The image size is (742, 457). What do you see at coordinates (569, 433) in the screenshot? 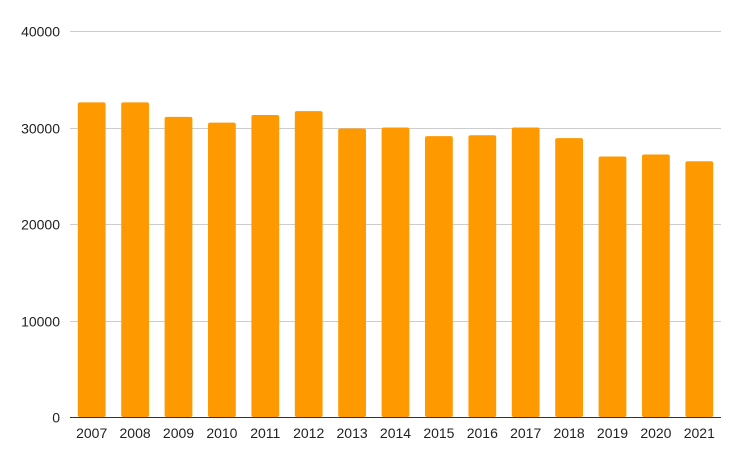
I see `x-tick-label: 2018` at bounding box center [569, 433].